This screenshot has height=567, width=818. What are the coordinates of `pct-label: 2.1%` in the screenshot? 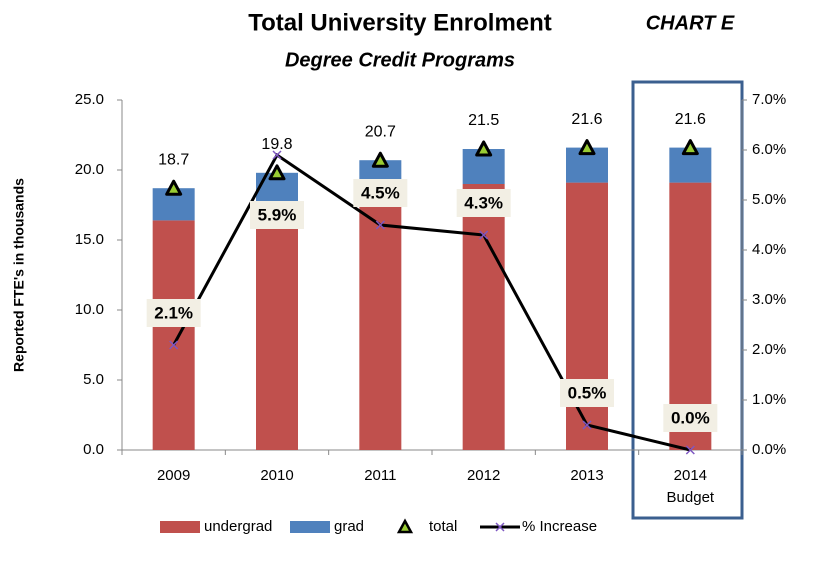 It's located at (173, 312).